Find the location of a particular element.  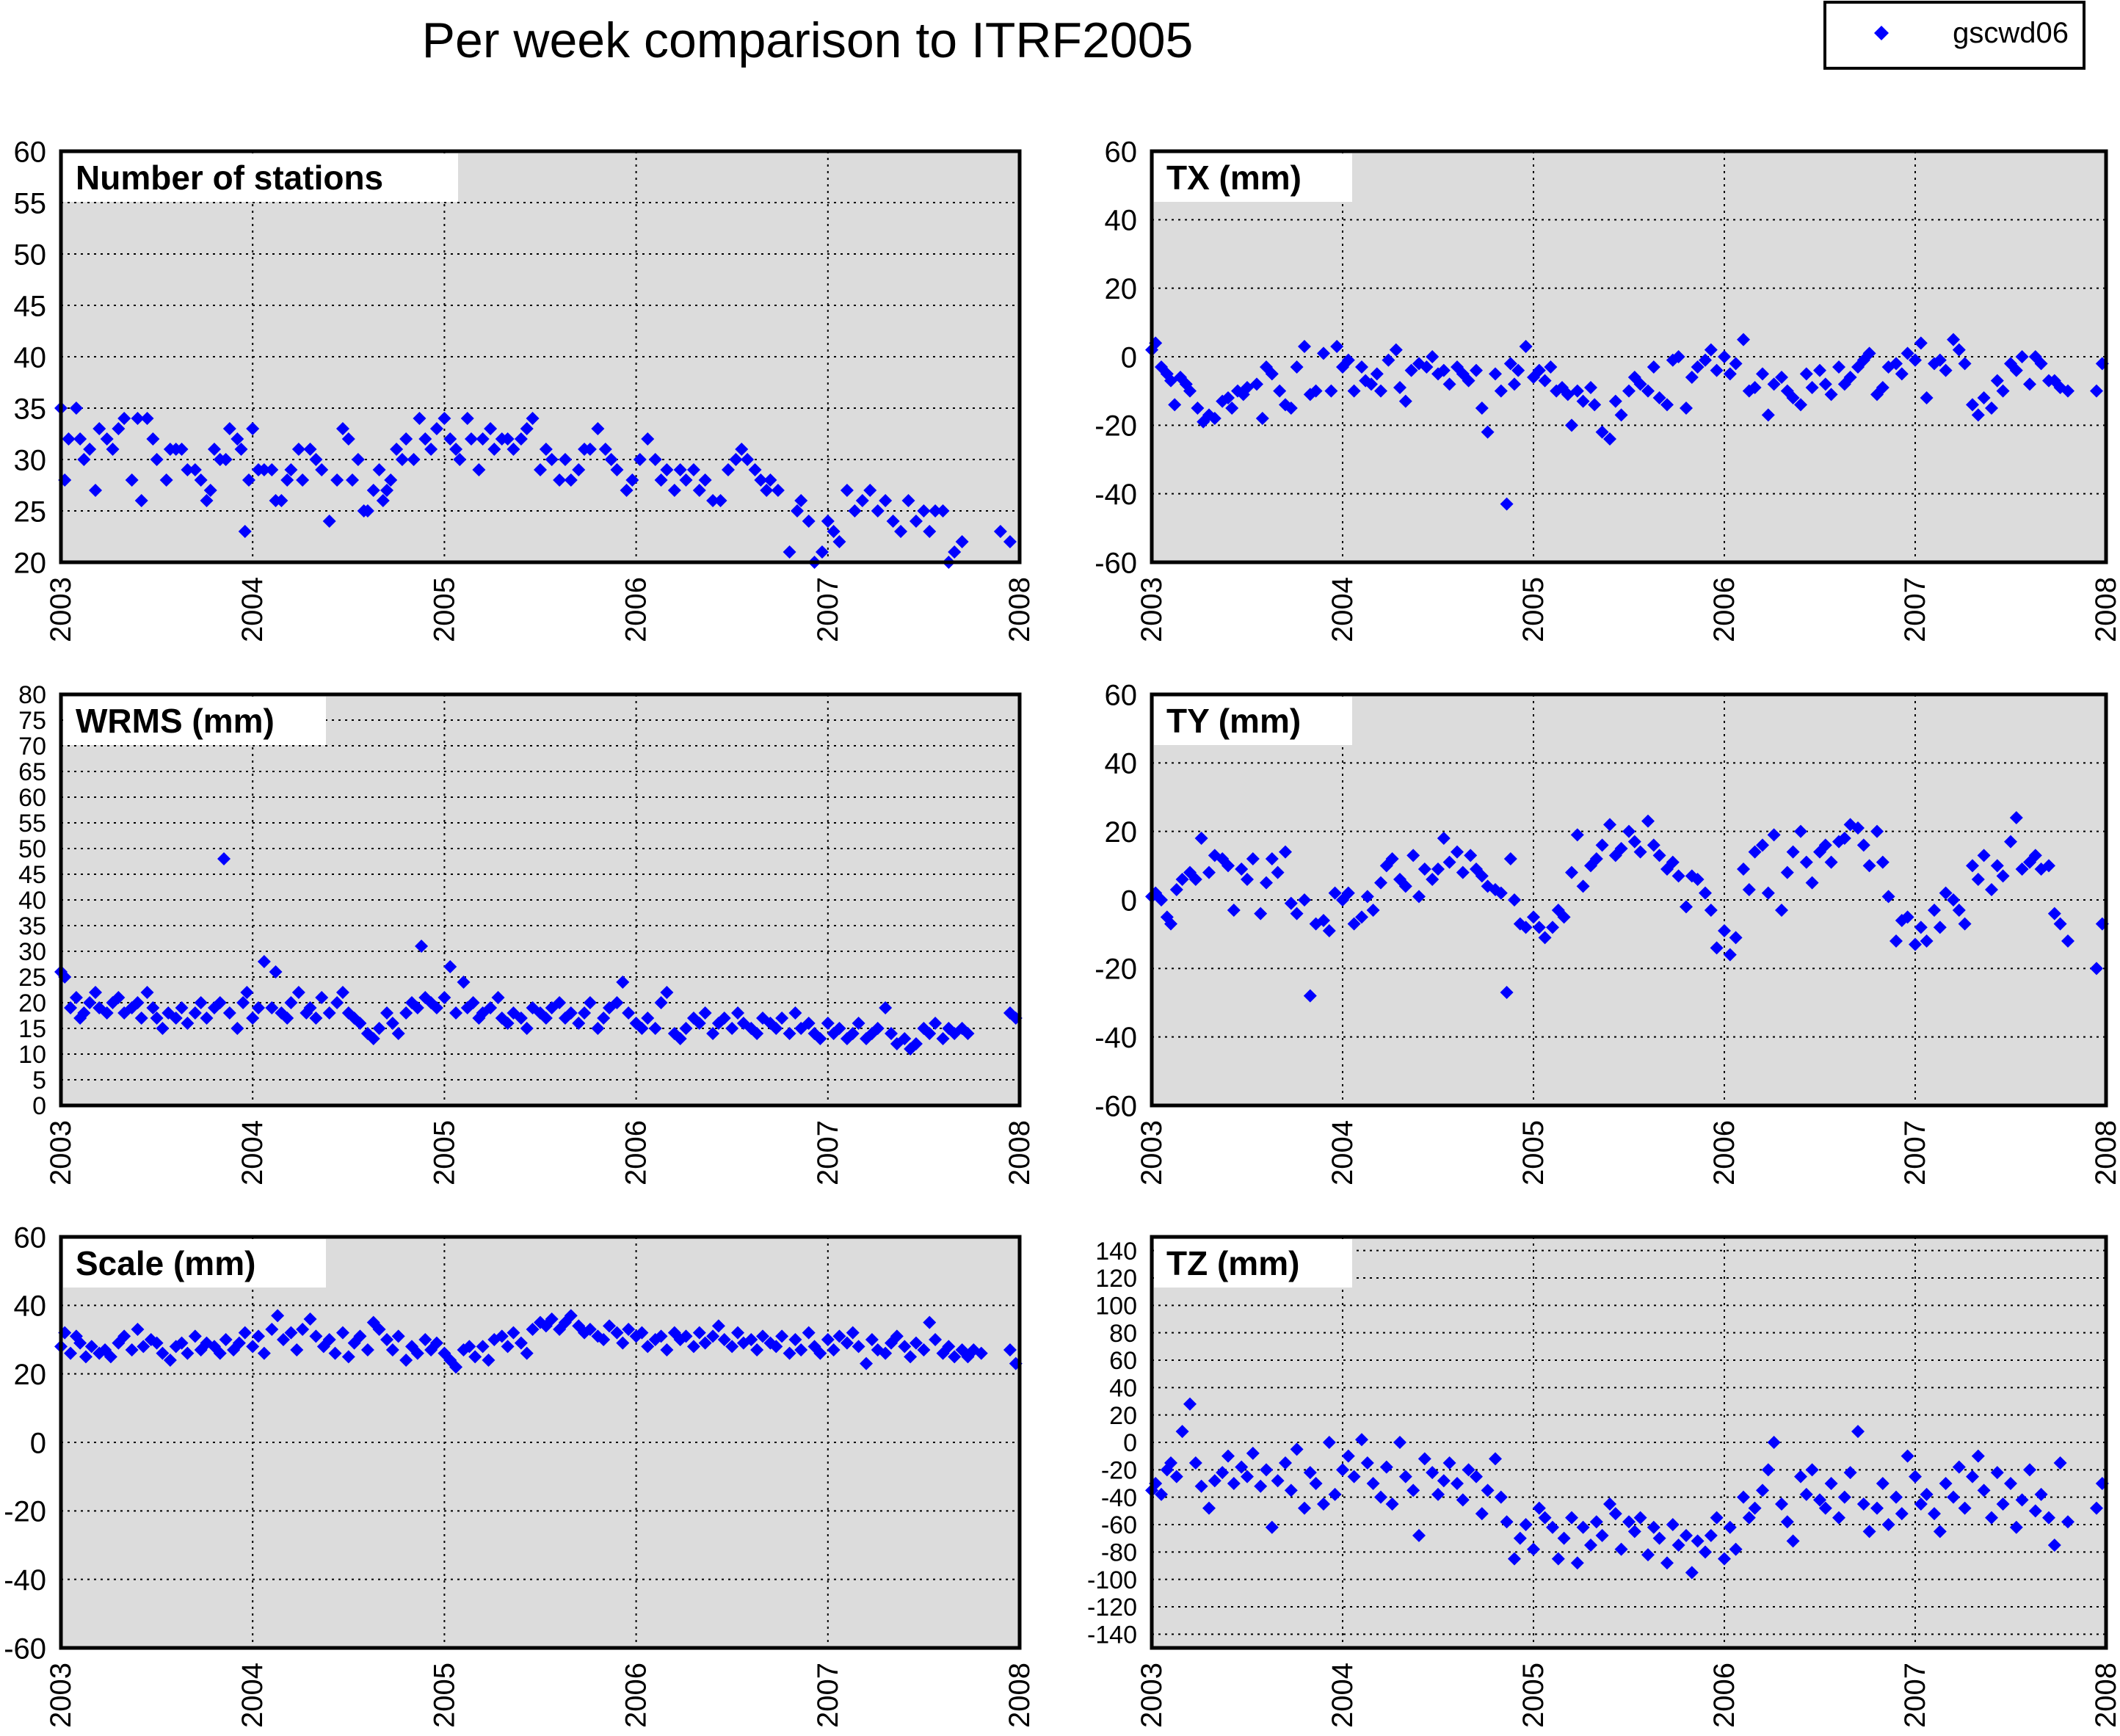

y-tick-label: 60 is located at coordinates (1121, 695).